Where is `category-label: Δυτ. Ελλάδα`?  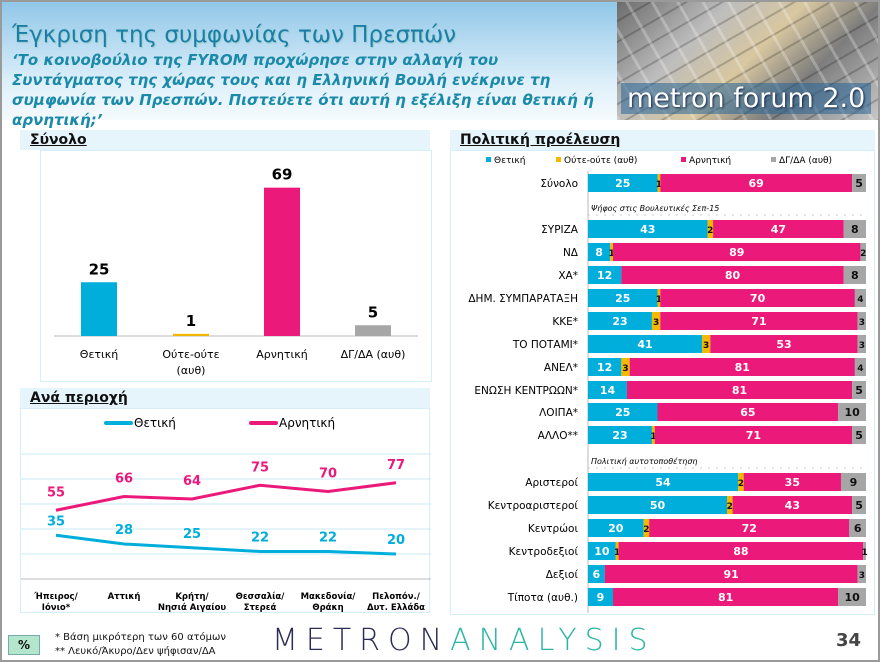 category-label: Δυτ. Ελλάδα is located at coordinates (396, 608).